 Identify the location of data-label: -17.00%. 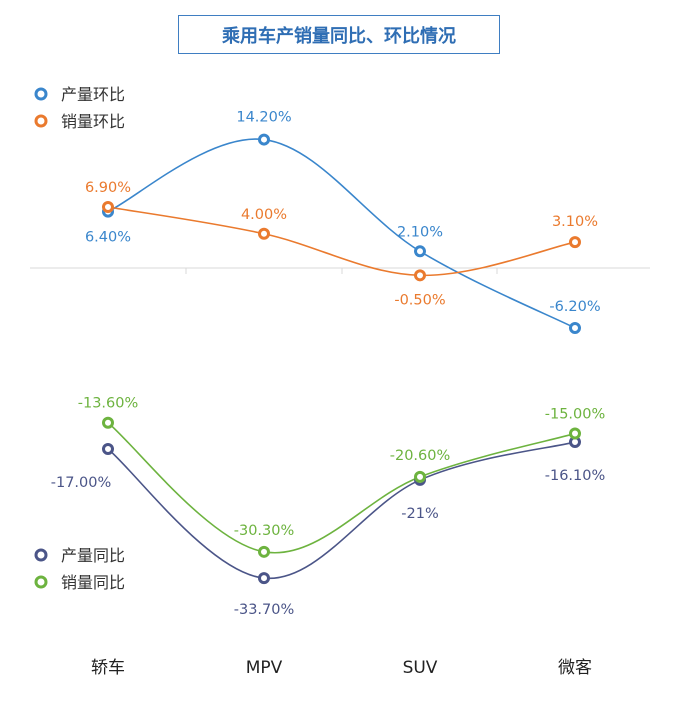
(81, 483).